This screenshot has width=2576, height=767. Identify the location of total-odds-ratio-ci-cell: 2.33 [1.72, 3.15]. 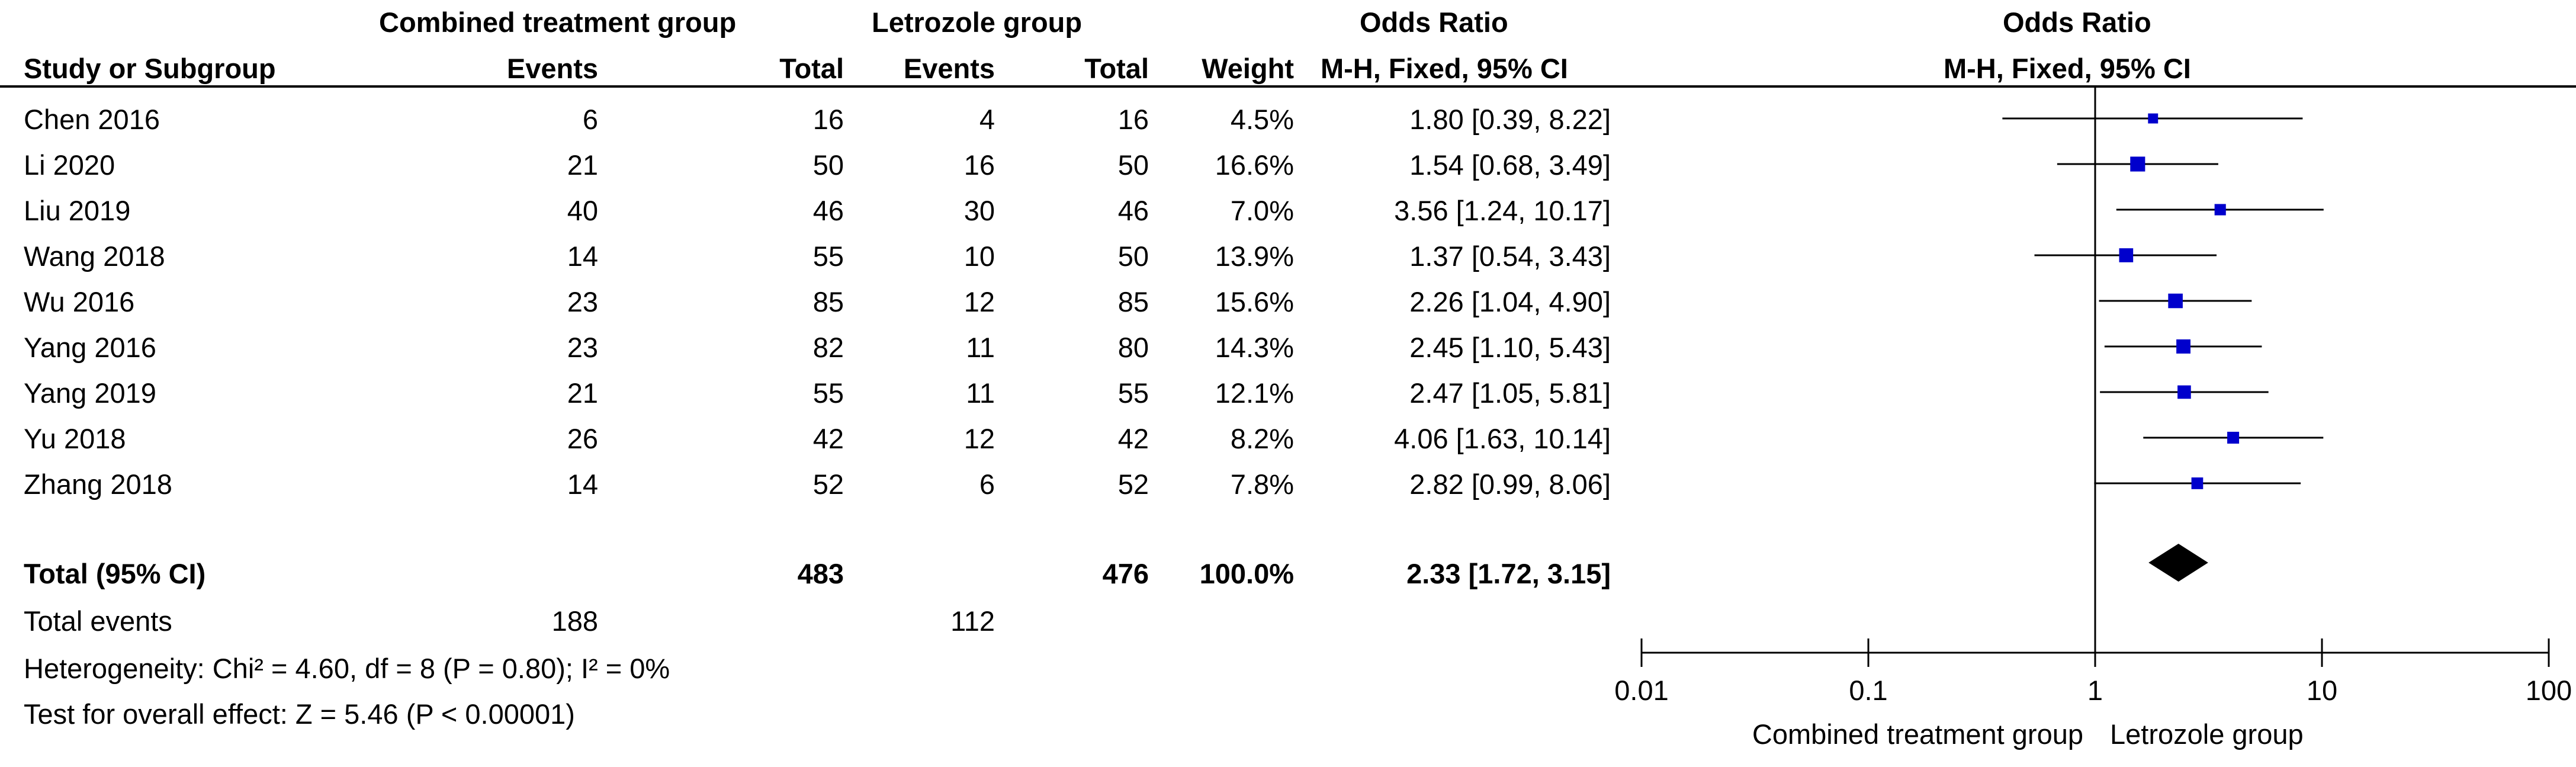
(1508, 573).